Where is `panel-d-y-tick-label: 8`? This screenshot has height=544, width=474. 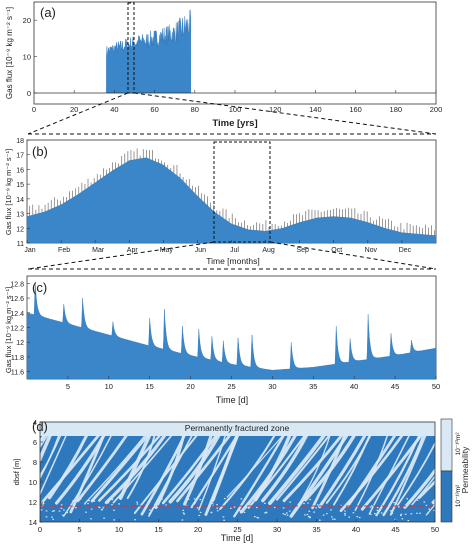
panel-d-y-tick-label: 8 is located at coordinates (35, 462).